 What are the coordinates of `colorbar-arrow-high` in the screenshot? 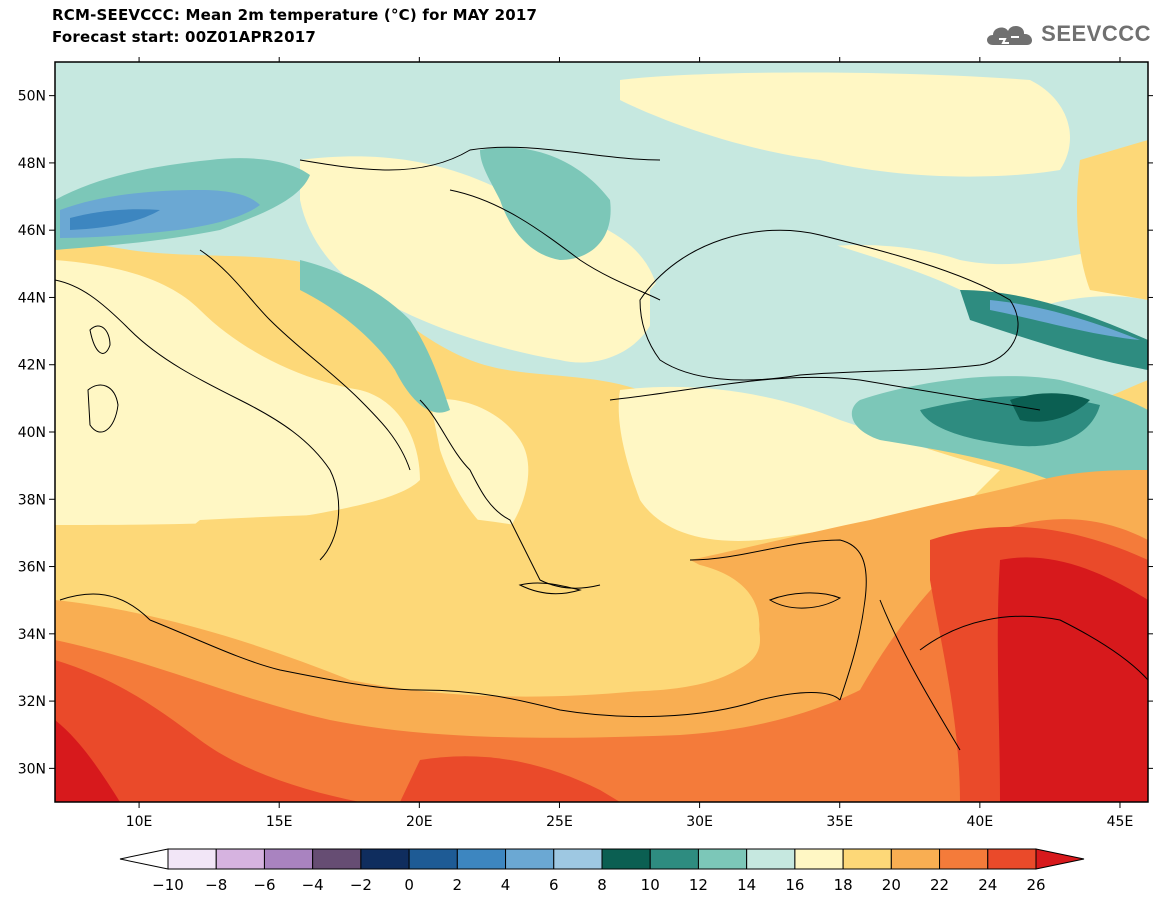 It's located at (1060, 859).